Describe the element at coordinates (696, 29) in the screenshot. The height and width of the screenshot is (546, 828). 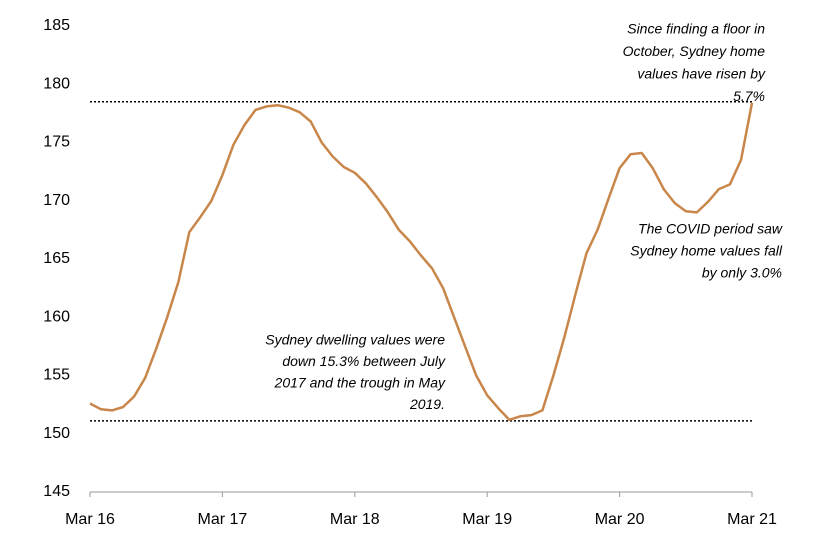
I see `annotation: Since finding a floor in` at that location.